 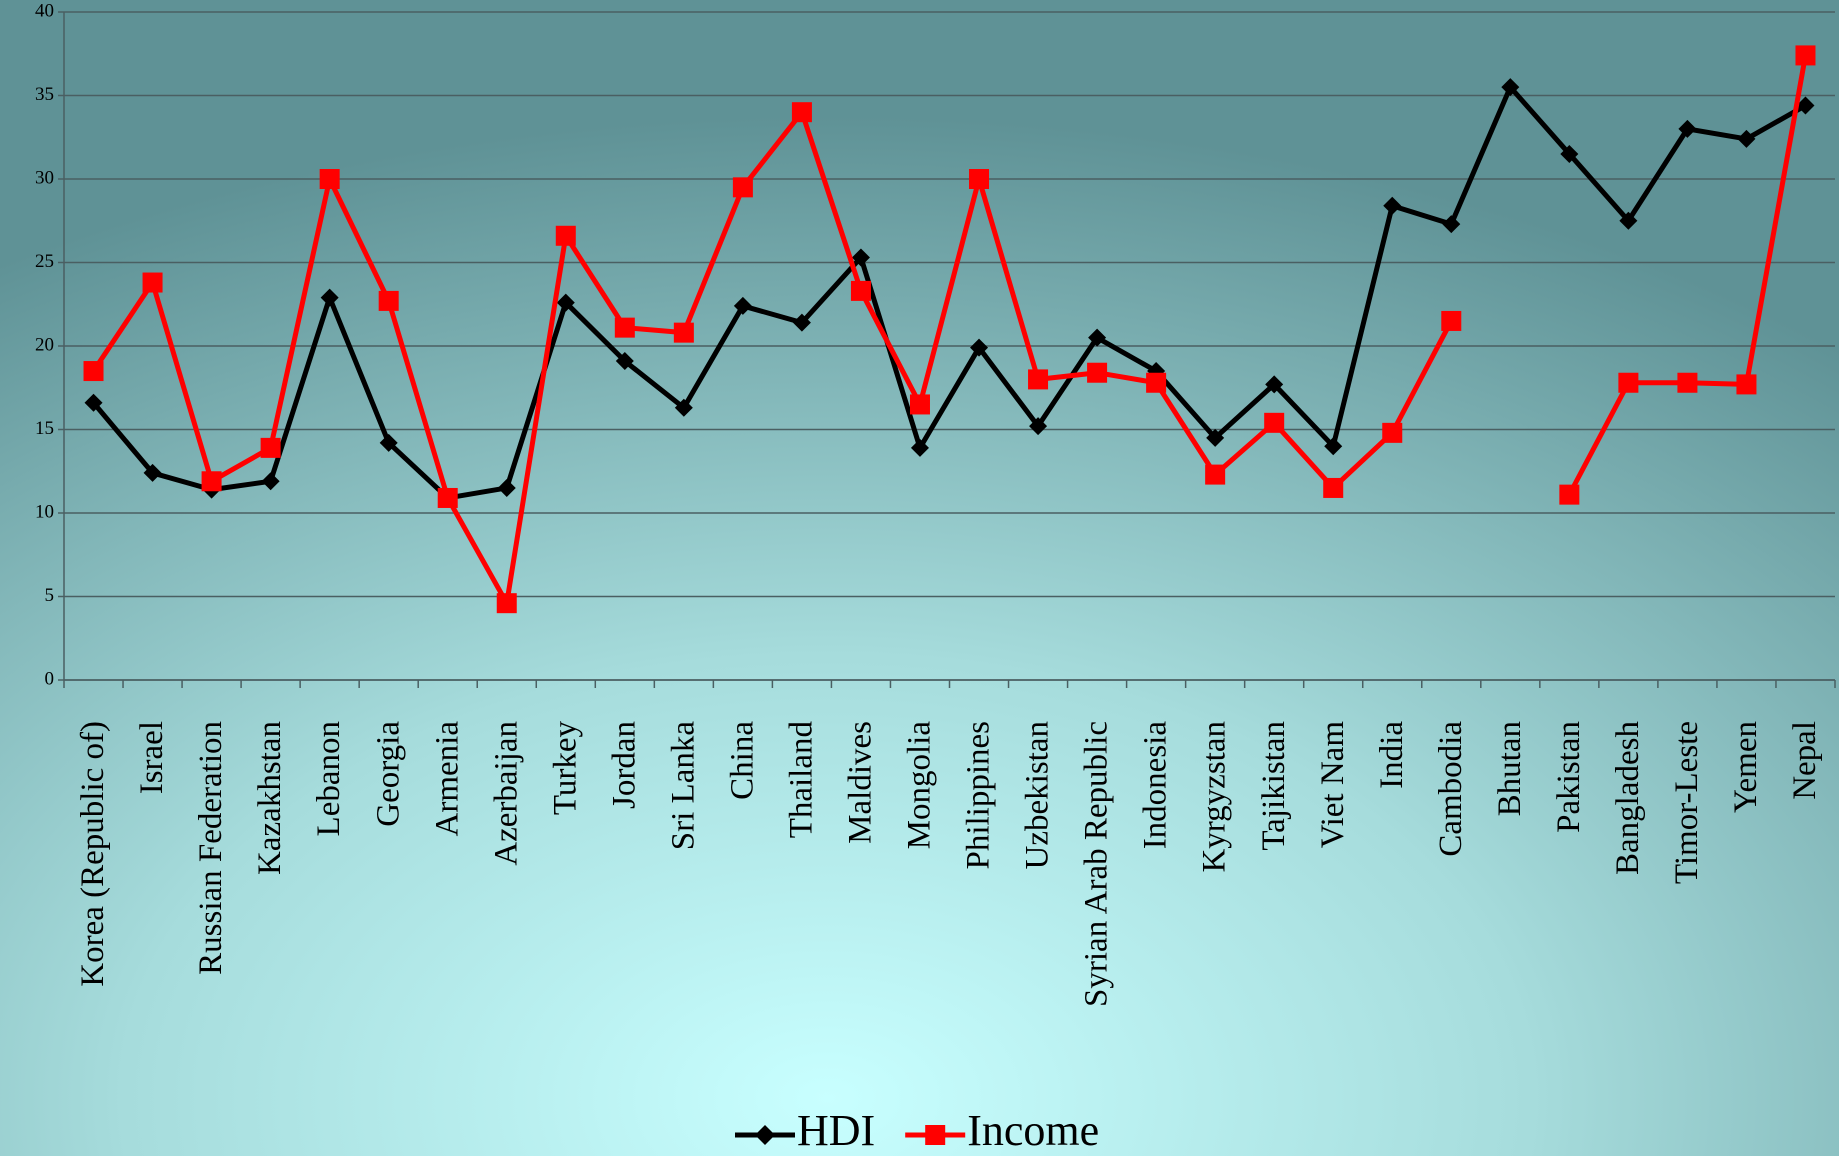 What do you see at coordinates (44, 94) in the screenshot?
I see `y-tick-label: 35` at bounding box center [44, 94].